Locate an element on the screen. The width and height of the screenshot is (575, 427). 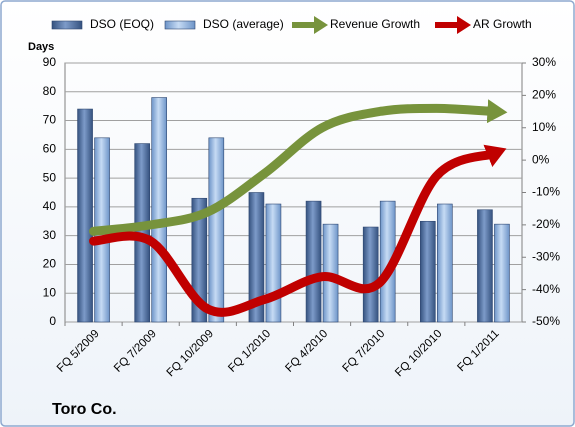
y-tick-label: 10 is located at coordinates (50, 292).